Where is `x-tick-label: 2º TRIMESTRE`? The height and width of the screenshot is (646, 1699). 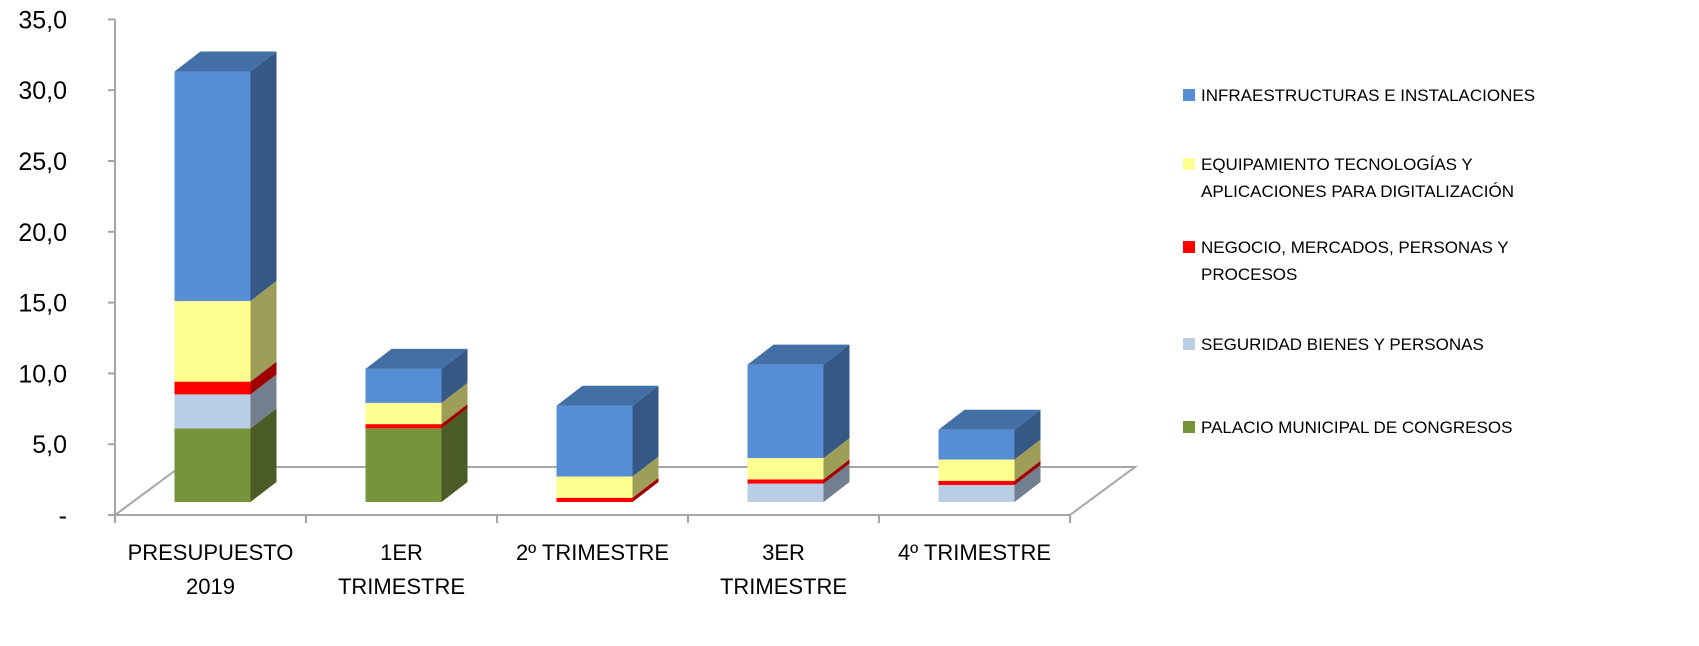
x-tick-label: 2º TRIMESTRE is located at coordinates (592, 552).